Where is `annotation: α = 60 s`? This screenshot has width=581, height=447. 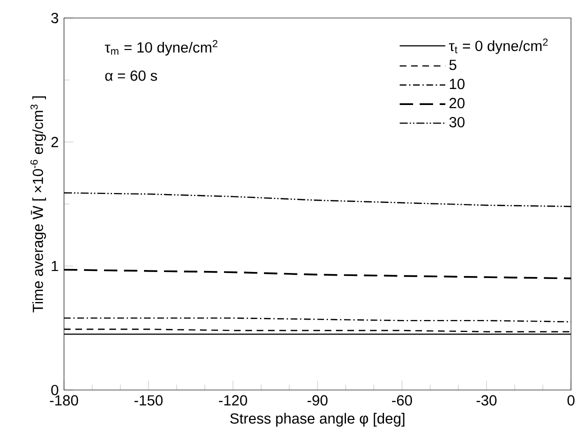
annotation: α = 60 s is located at coordinates (131, 75).